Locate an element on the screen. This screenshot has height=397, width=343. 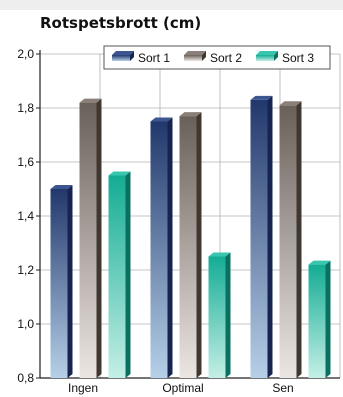
chart-title: Rotspetsbrott (cm) is located at coordinates (120, 23).